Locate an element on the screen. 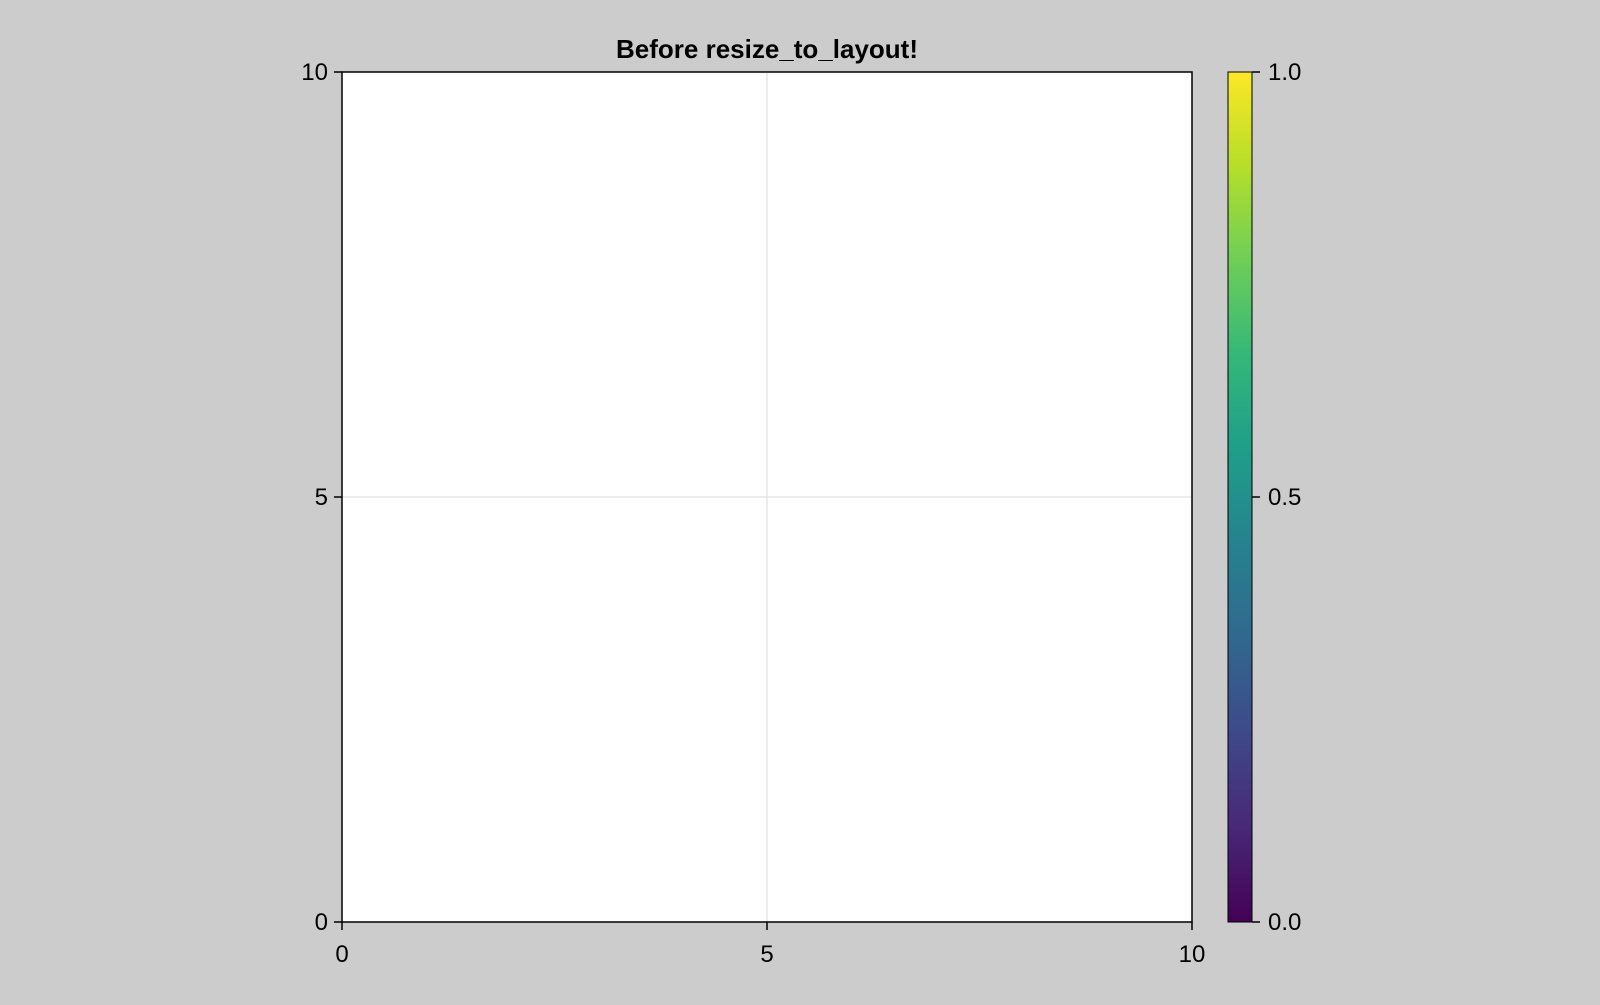 The image size is (1600, 1005). colorbar-axis: 0.0 0.5 1.0 is located at coordinates (1276, 497).